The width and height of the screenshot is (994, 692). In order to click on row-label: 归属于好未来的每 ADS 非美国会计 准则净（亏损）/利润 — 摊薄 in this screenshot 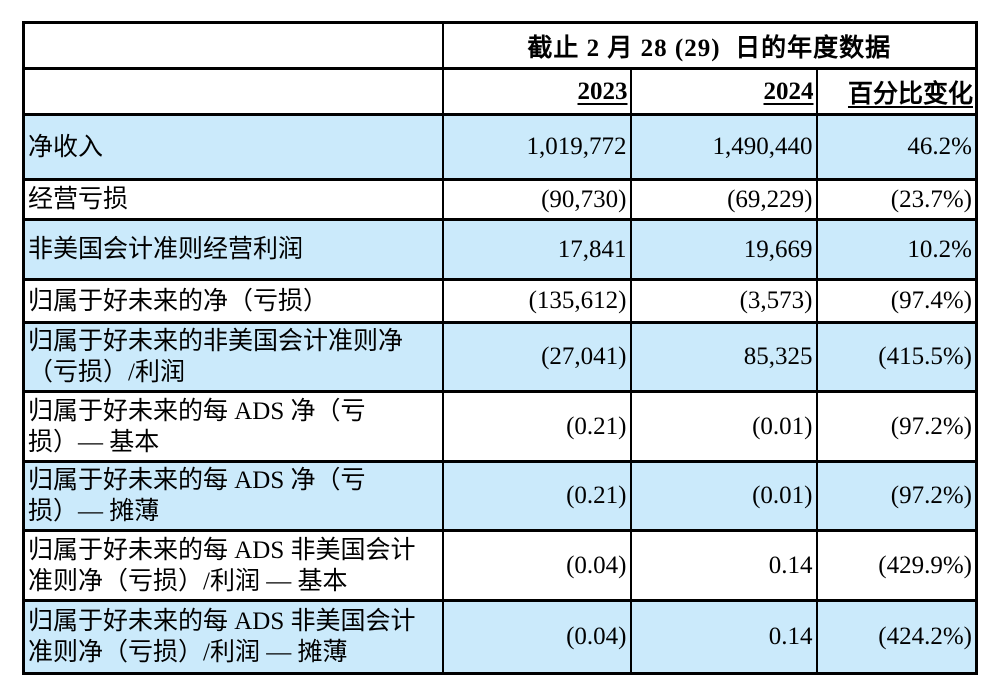, I will do `click(233, 637)`.